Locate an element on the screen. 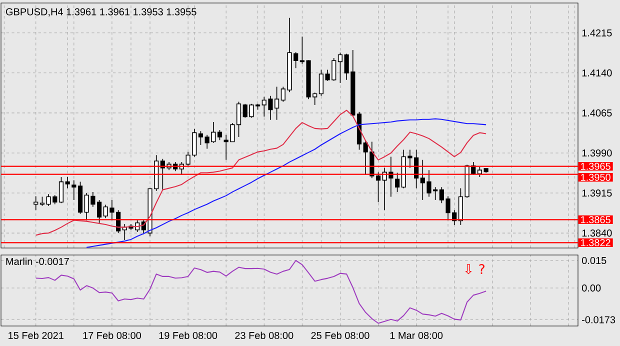  y-tick-label: 1.4140 is located at coordinates (597, 72).